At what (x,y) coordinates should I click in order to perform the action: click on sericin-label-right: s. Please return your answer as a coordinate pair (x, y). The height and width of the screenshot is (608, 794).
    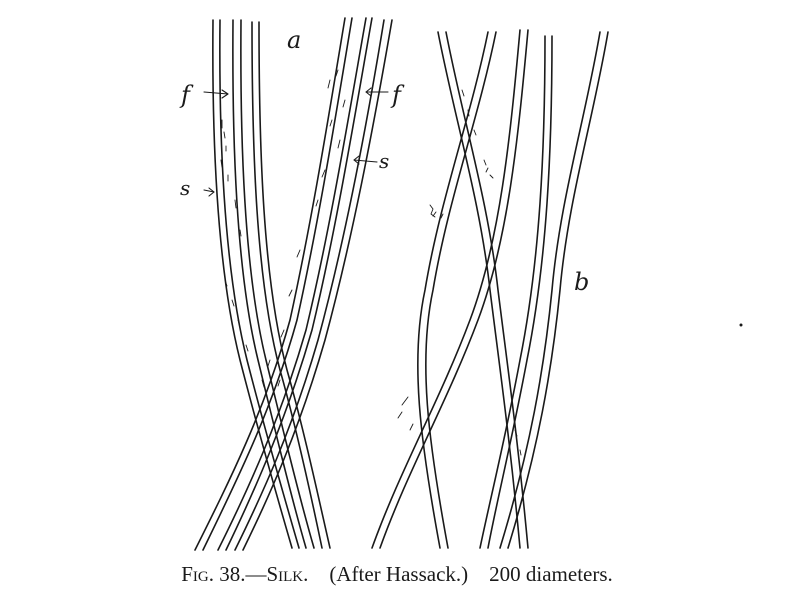
    Looking at the image, I should click on (384, 161).